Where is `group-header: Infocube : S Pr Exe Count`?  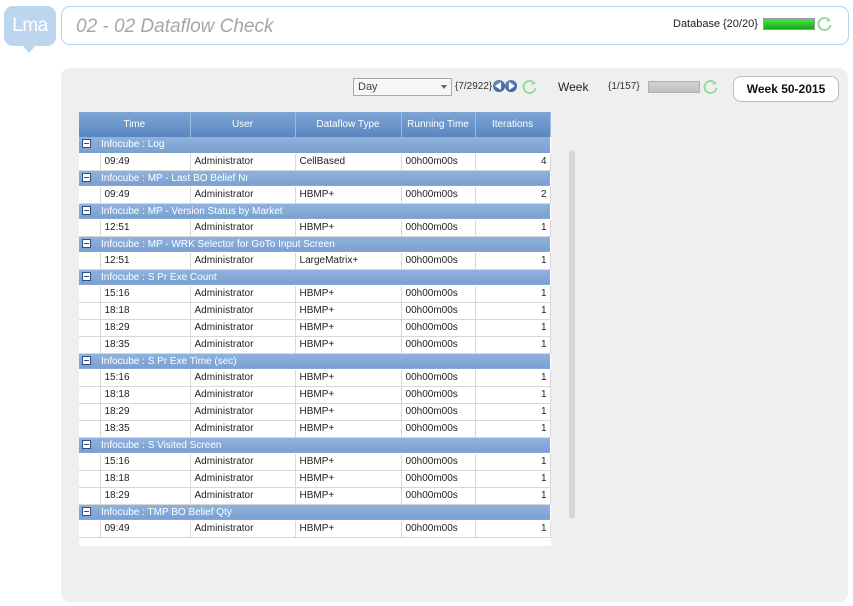
group-header: Infocube : S Pr Exe Count is located at coordinates (315, 277).